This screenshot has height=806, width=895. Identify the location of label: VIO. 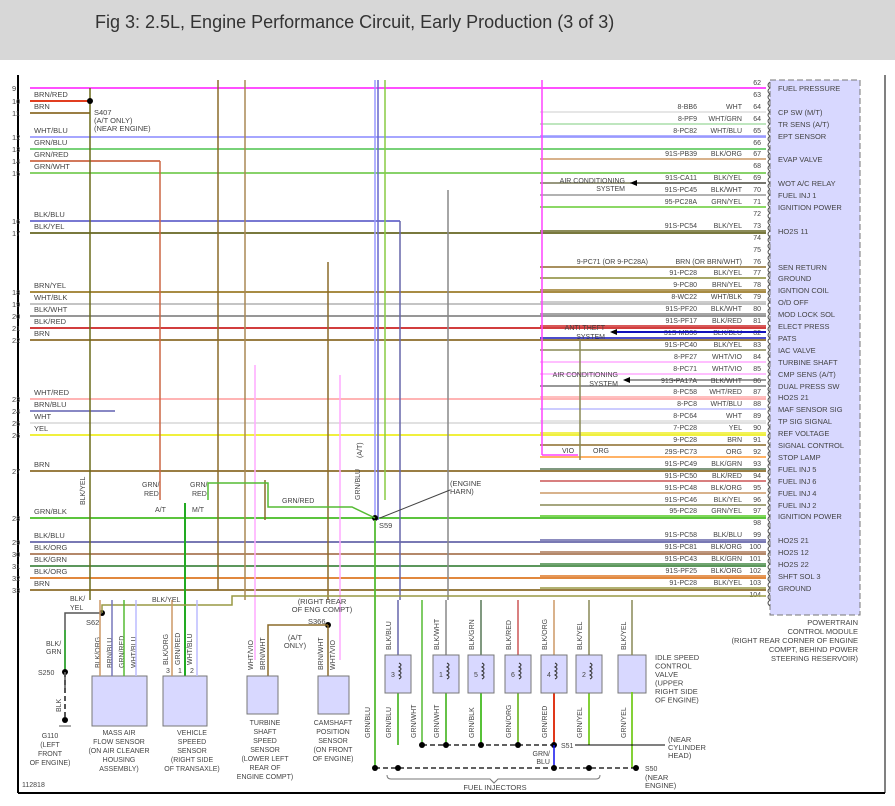
(568, 451).